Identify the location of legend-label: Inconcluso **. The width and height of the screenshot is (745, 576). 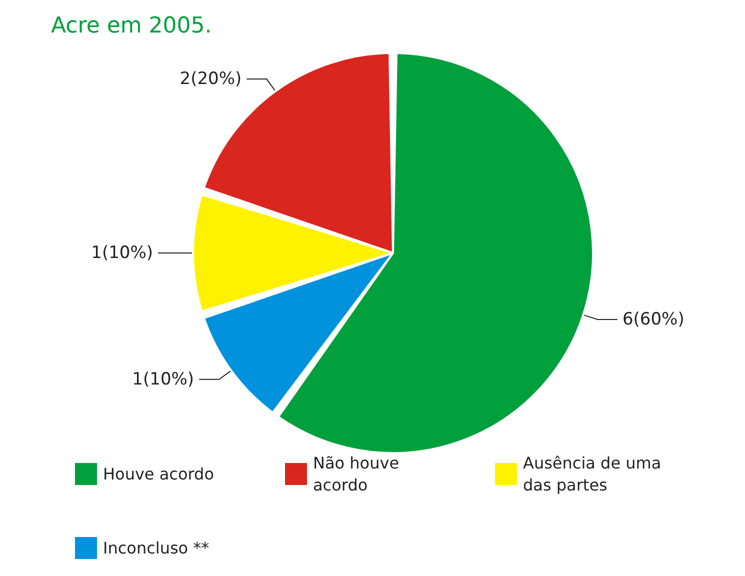
(156, 548).